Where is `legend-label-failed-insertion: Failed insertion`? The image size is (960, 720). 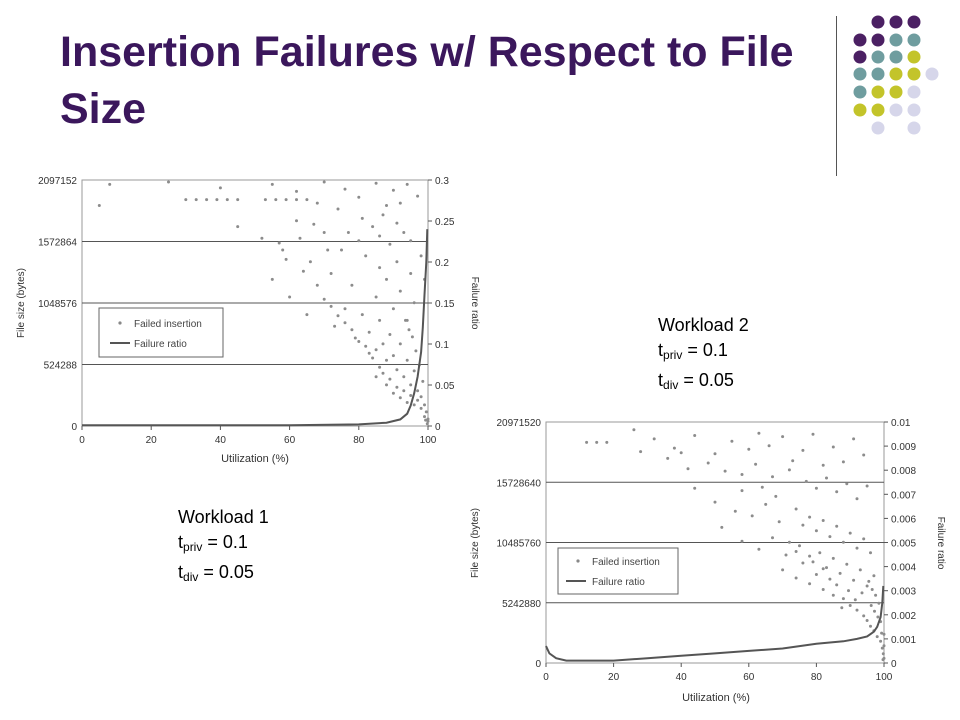 legend-label-failed-insertion: Failed insertion is located at coordinates (626, 562).